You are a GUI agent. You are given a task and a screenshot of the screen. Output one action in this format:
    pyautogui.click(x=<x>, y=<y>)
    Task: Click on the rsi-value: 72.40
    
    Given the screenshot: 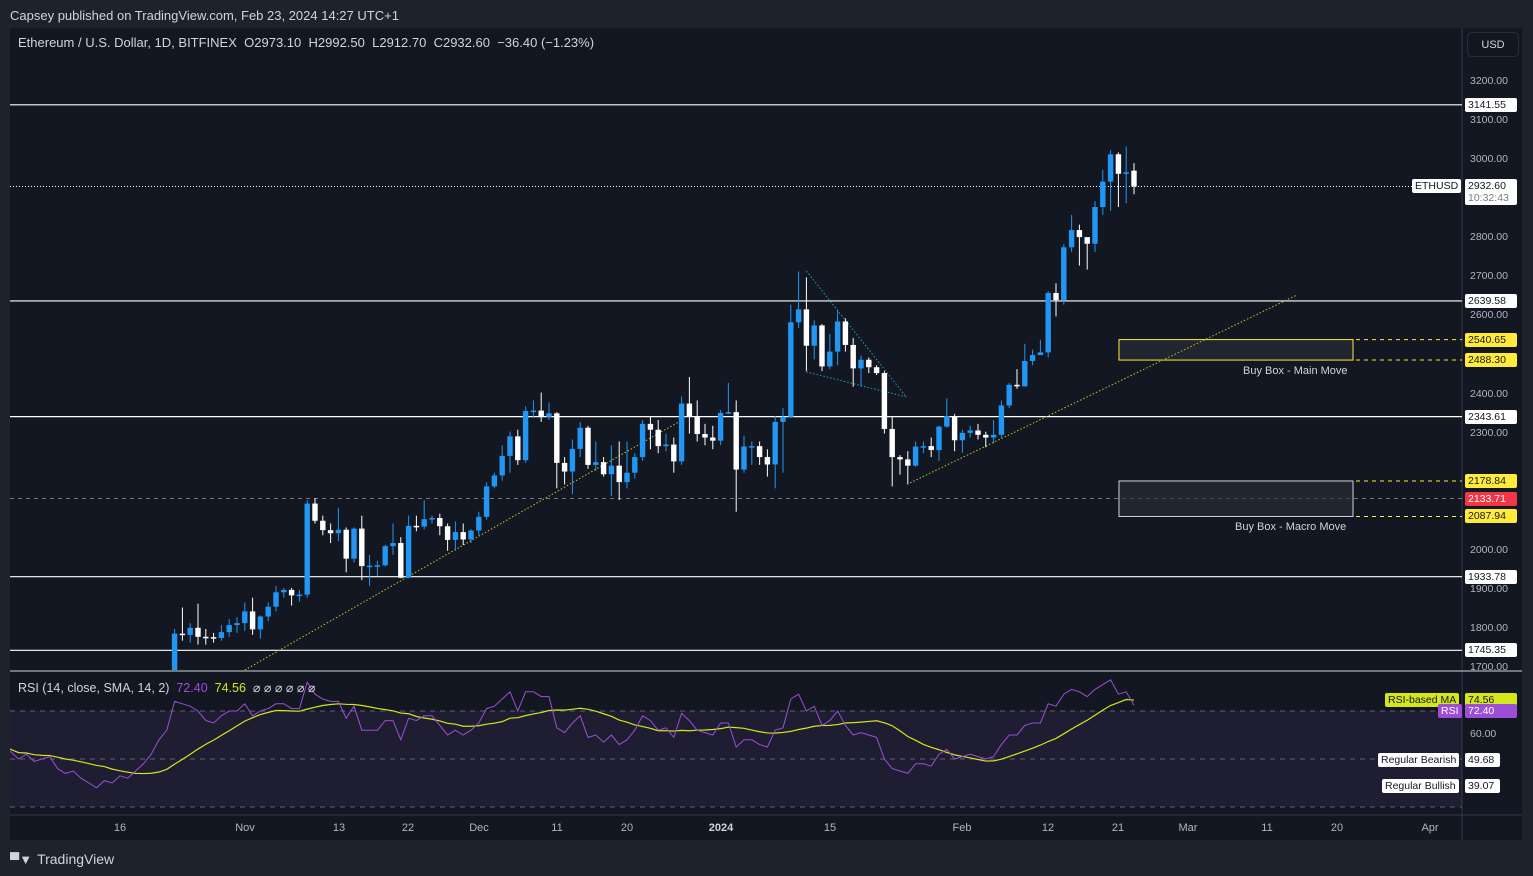 What is the action you would take?
    pyautogui.click(x=192, y=688)
    